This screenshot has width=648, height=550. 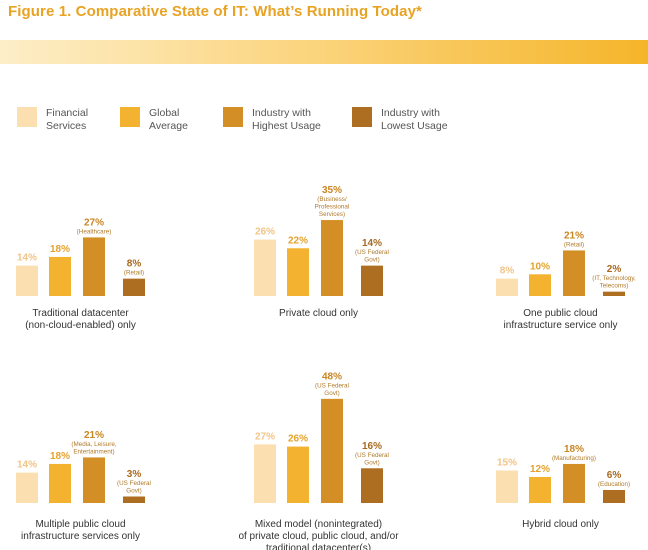 What do you see at coordinates (540, 266) in the screenshot?
I see `bar-value-label: 10%` at bounding box center [540, 266].